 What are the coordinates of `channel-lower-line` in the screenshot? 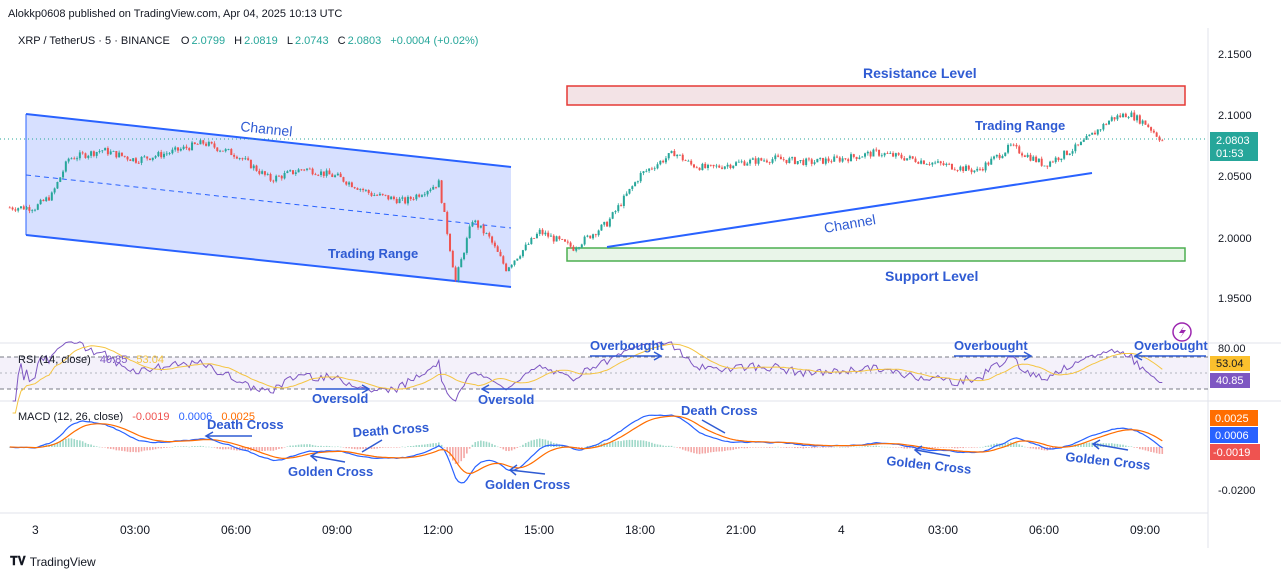 It's located at (268, 261).